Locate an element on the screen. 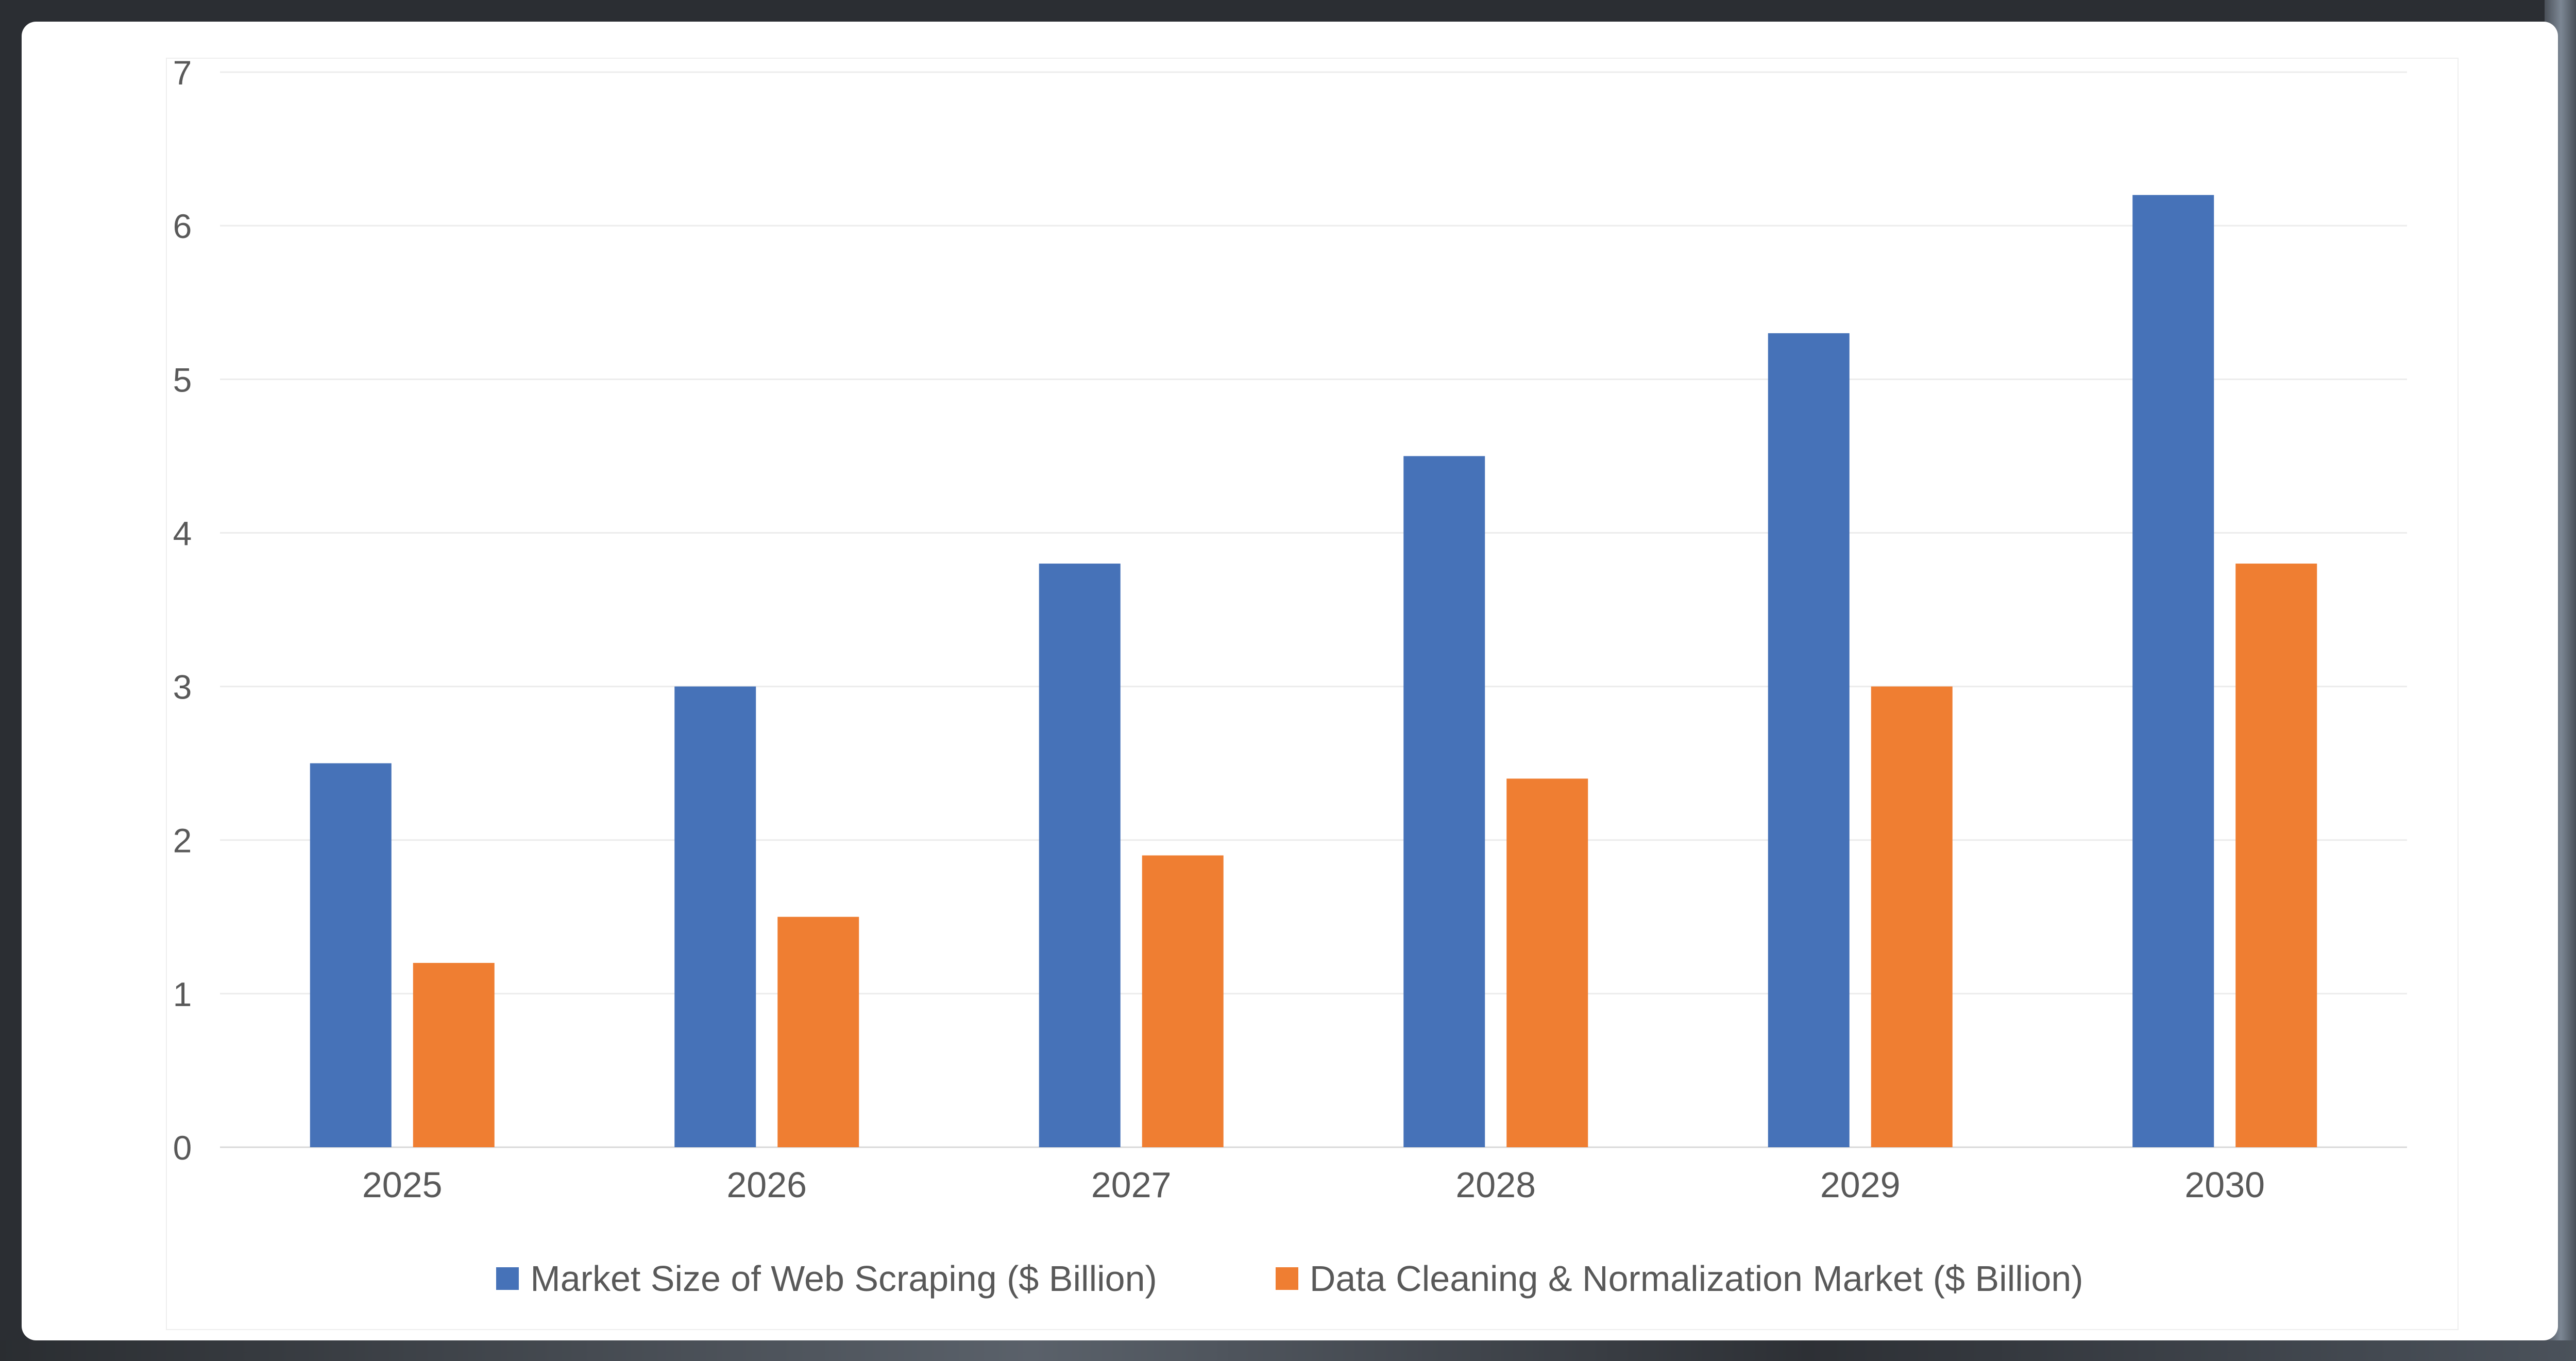  legend-swatch-web-scraping is located at coordinates (507, 1278).